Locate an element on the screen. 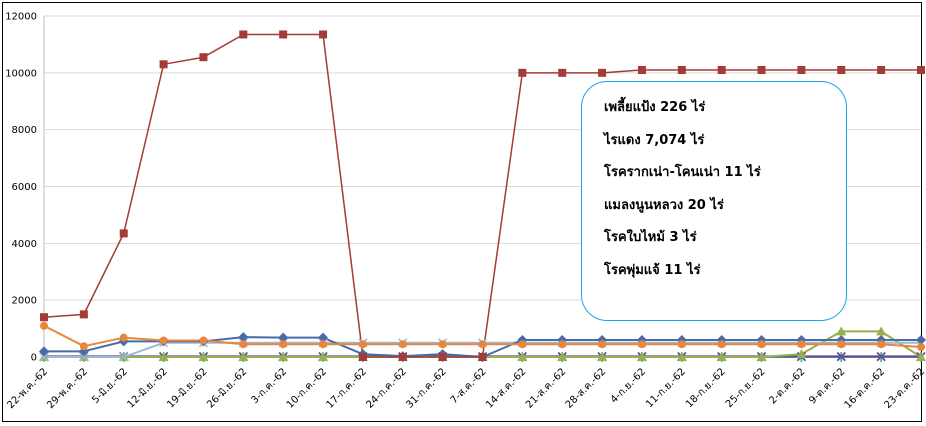 The width and height of the screenshot is (926, 426). x-tick-label: 24-ก.ค.-62 is located at coordinates (387, 388).